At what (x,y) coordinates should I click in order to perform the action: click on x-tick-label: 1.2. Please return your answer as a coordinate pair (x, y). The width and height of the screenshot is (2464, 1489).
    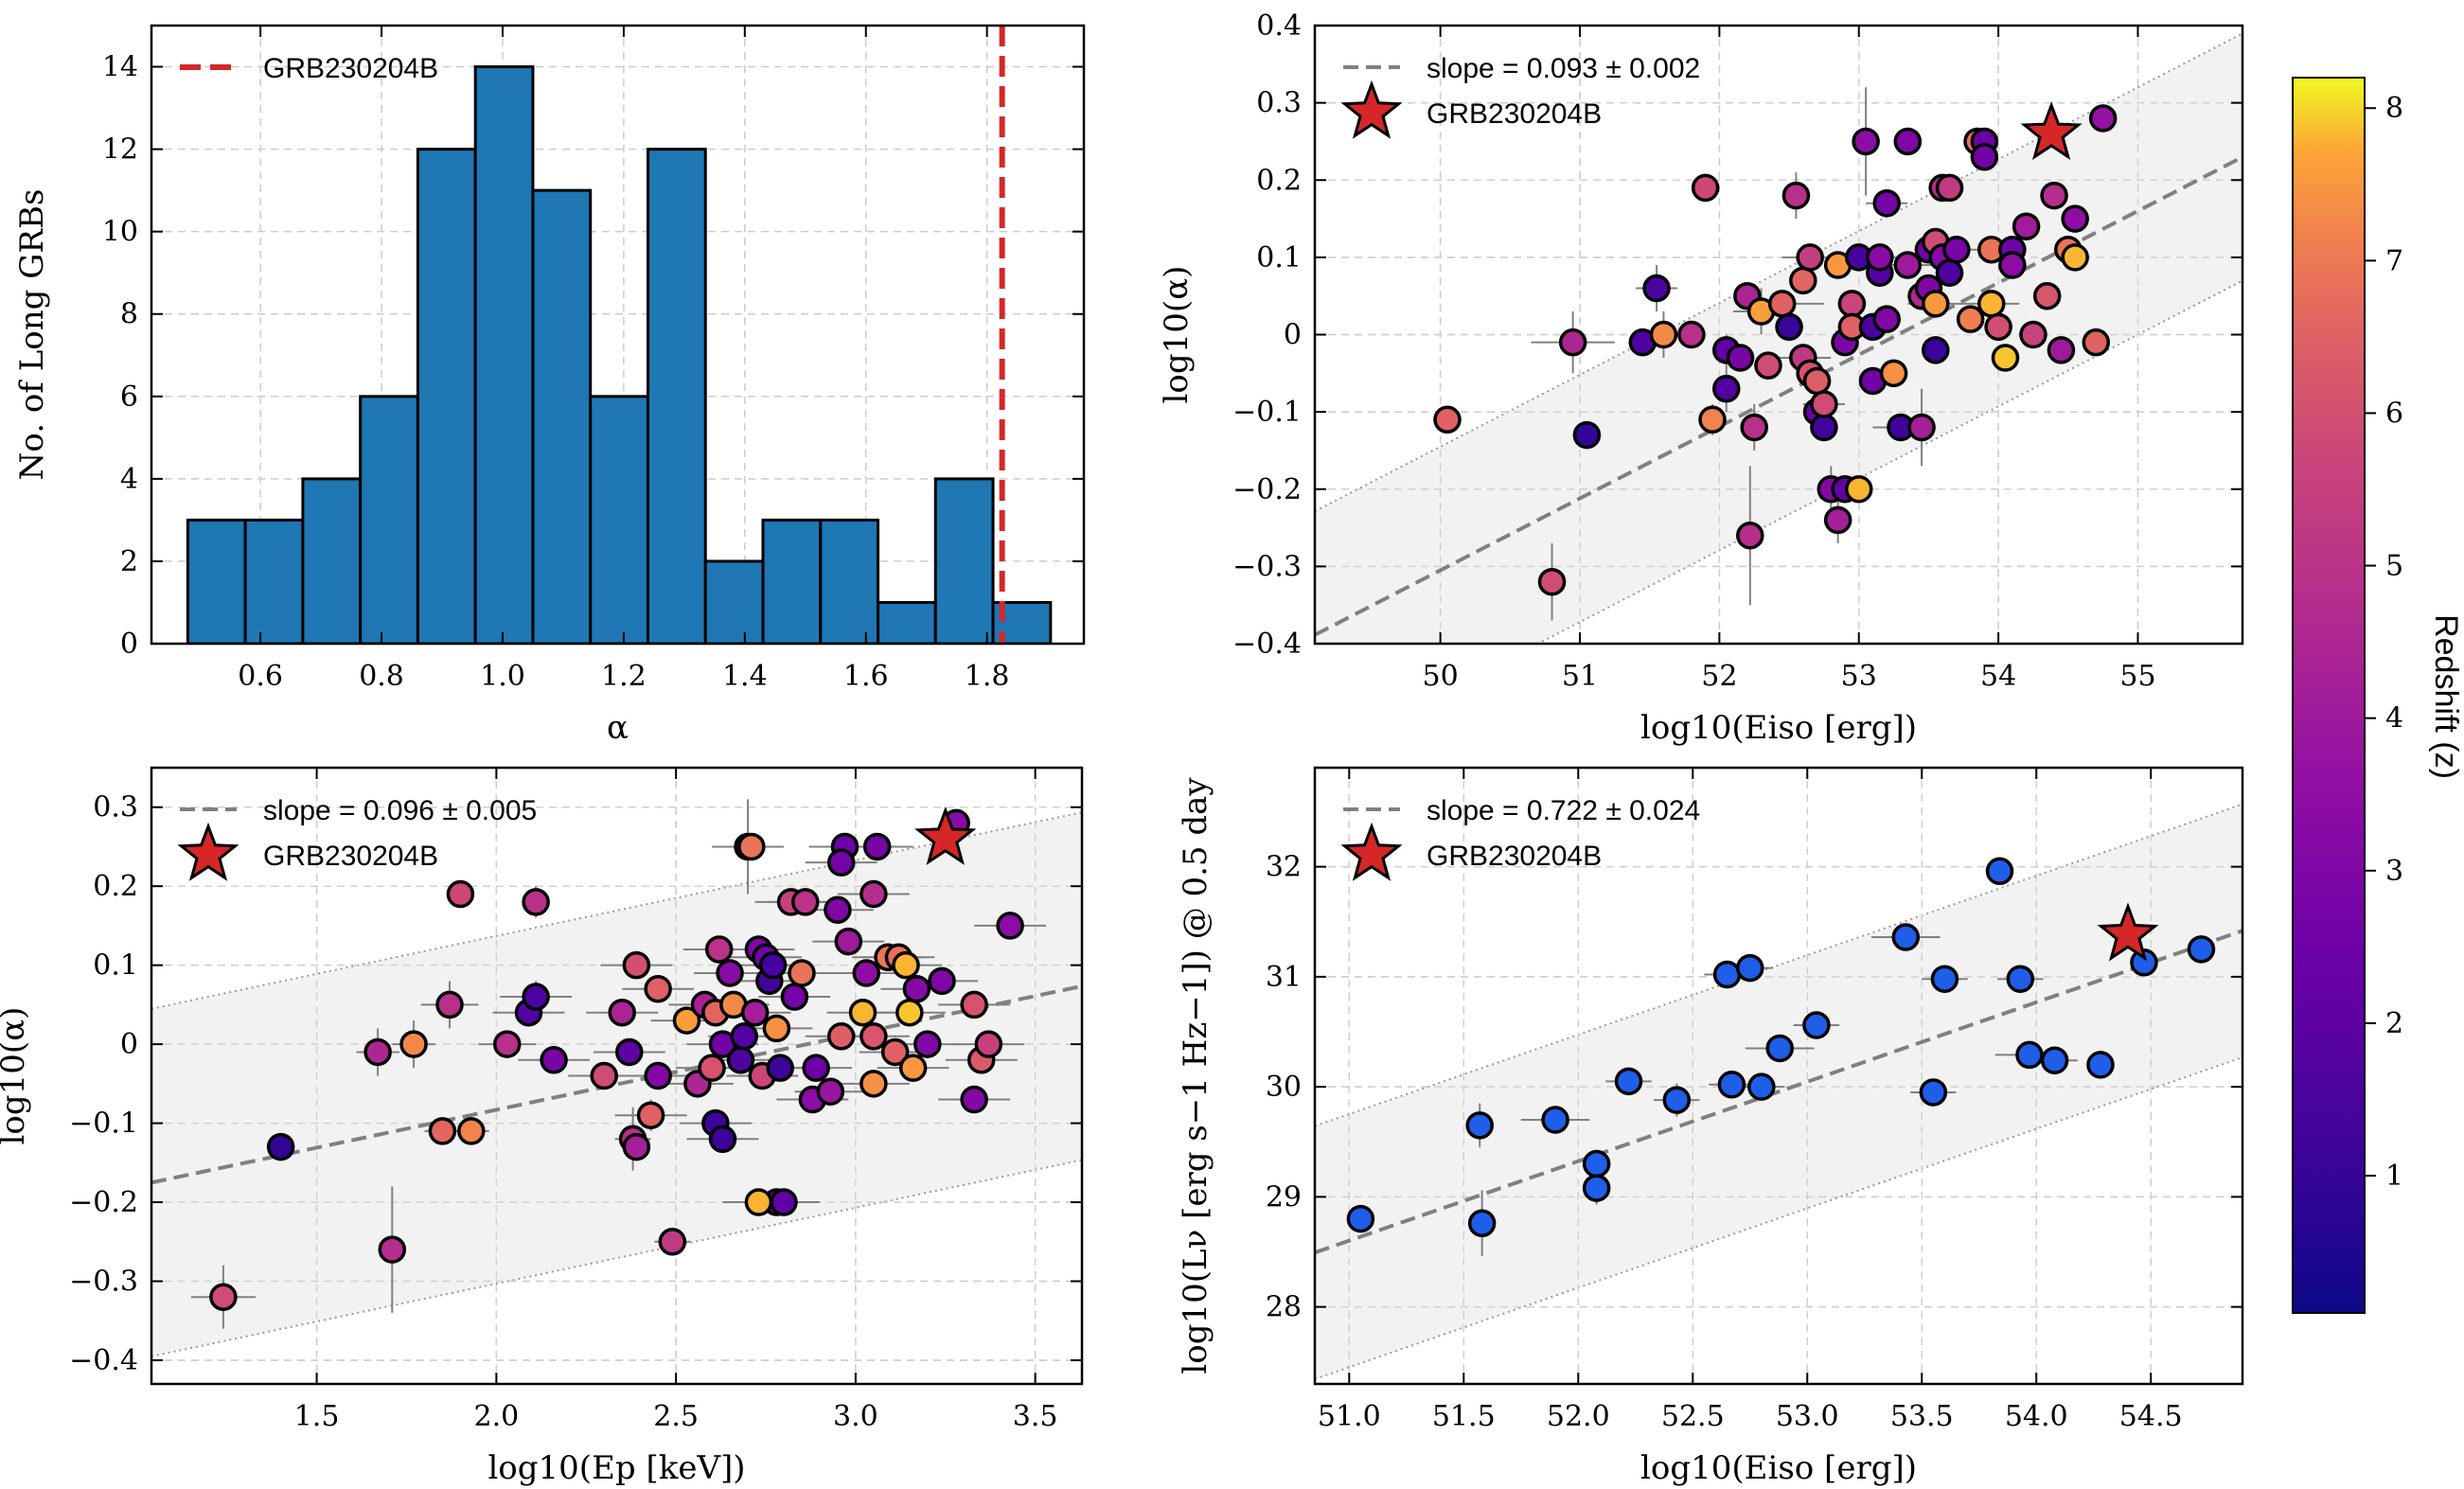
    Looking at the image, I should click on (624, 676).